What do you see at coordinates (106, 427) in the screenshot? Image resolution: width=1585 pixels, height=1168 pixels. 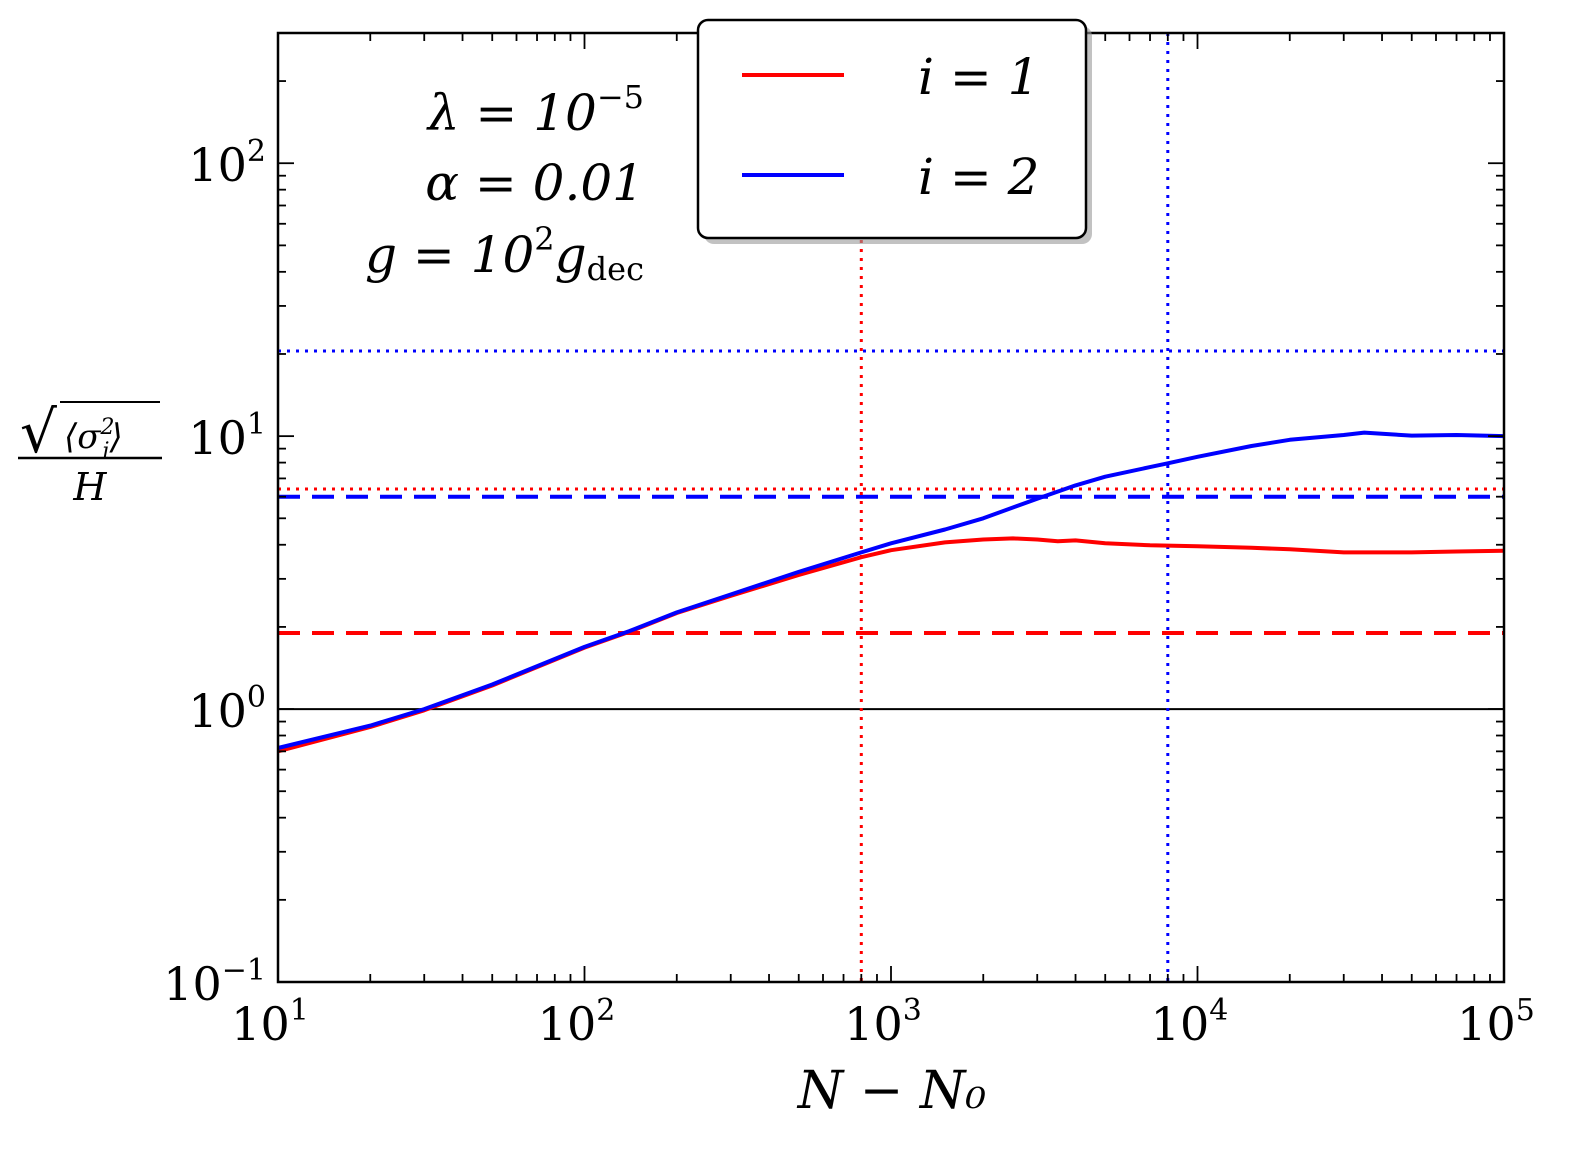 I see `y-axis-title-sup: 2` at bounding box center [106, 427].